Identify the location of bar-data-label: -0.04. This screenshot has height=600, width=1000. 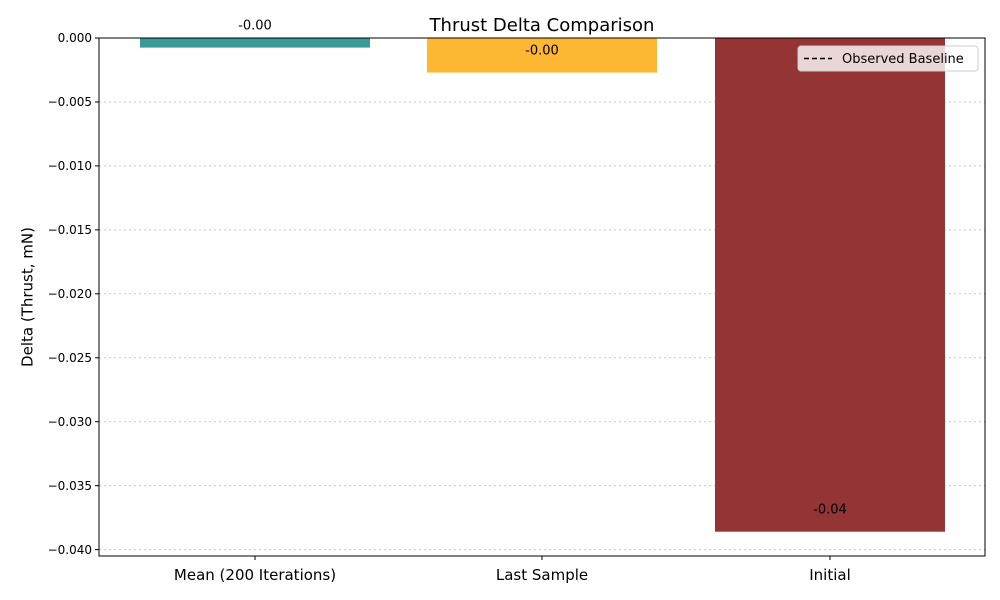
(830, 510).